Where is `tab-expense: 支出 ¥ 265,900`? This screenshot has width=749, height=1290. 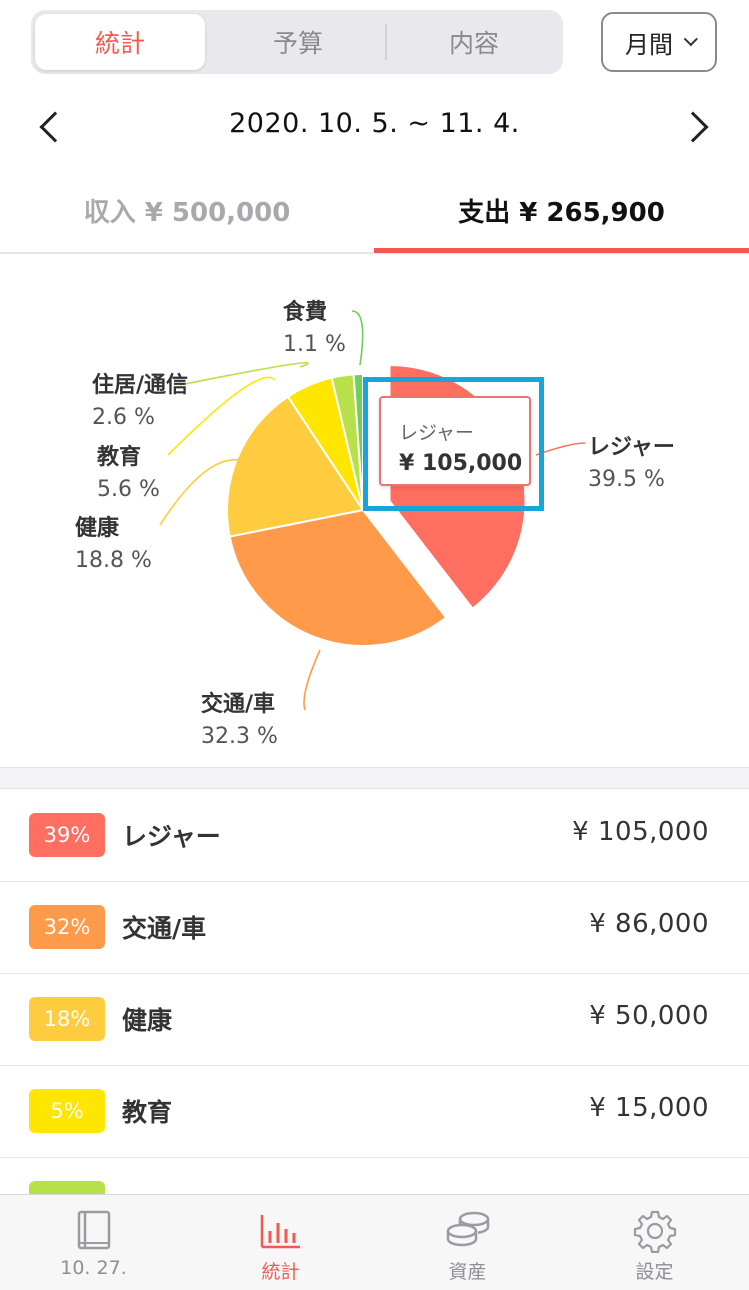
tab-expense: 支出 ¥ 265,900 is located at coordinates (561, 212).